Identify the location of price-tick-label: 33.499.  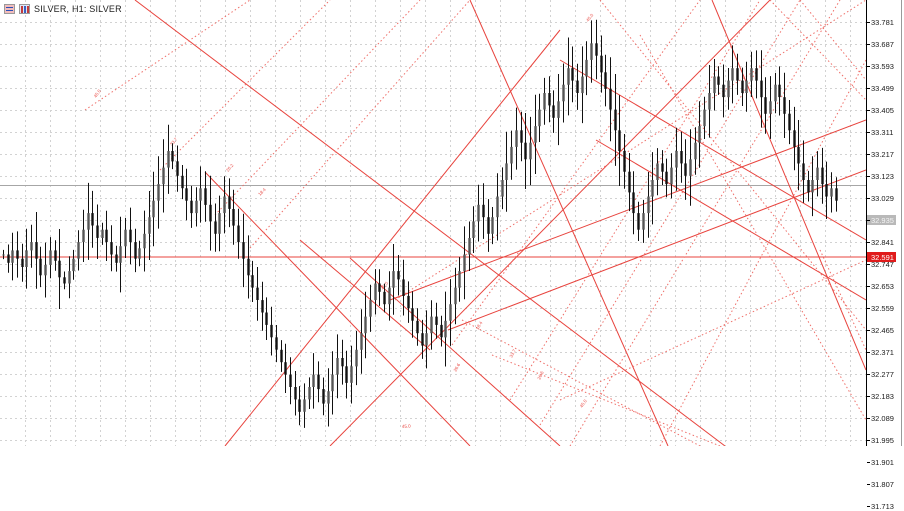
(880, 88).